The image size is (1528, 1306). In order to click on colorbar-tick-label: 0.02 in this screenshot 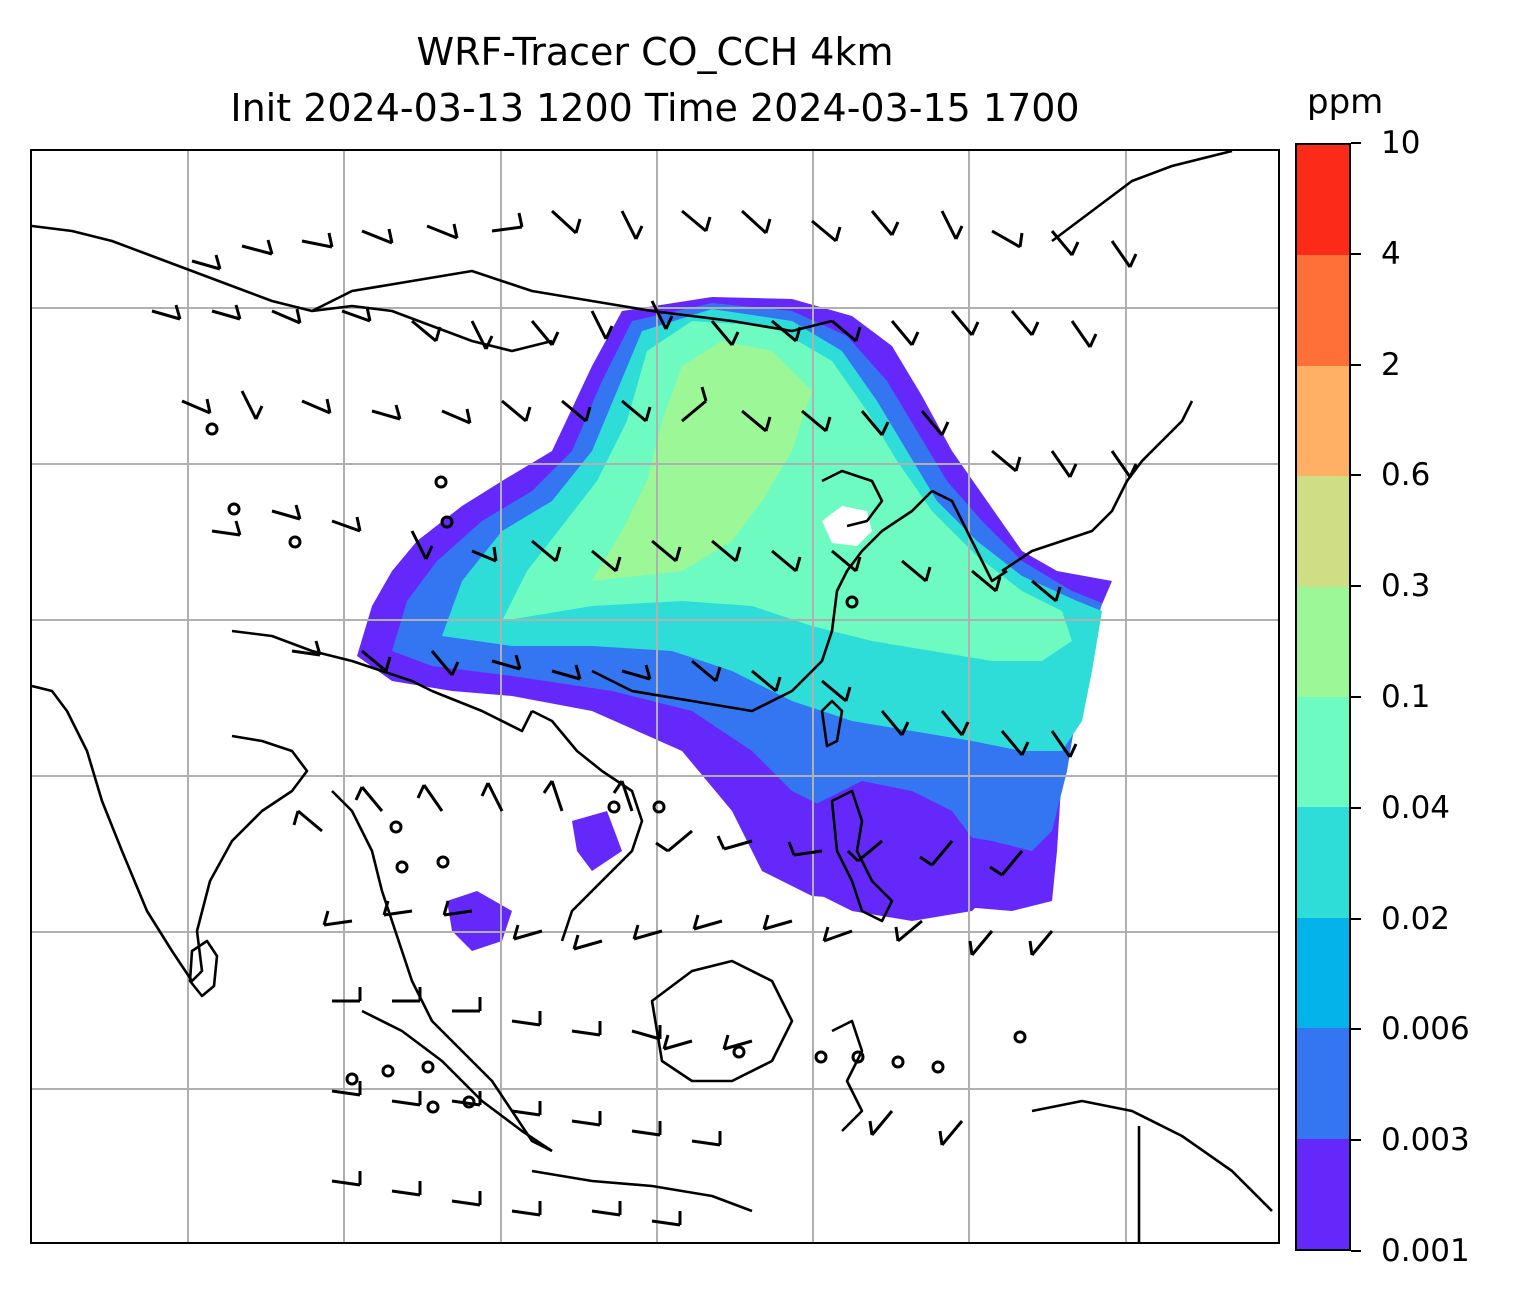, I will do `click(1416, 918)`.